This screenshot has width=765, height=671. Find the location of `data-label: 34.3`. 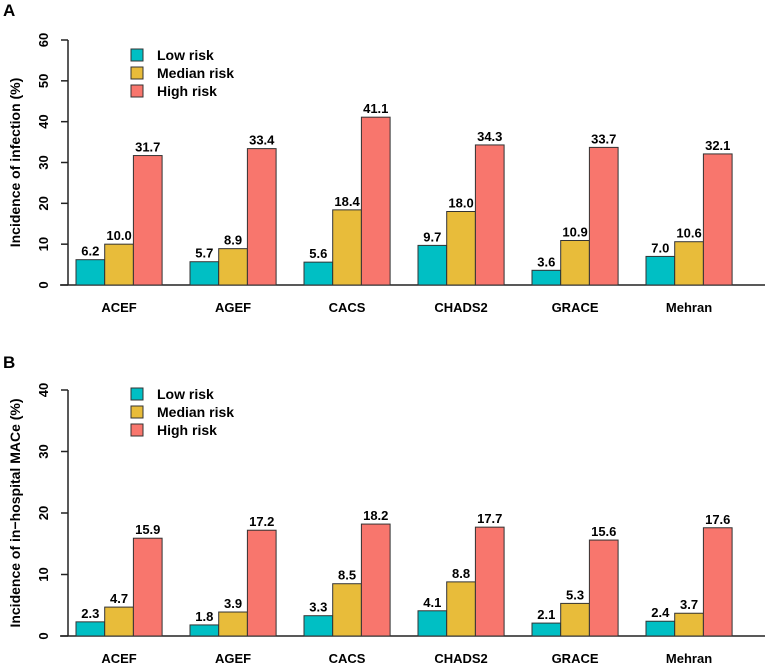

data-label: 34.3 is located at coordinates (489, 136).